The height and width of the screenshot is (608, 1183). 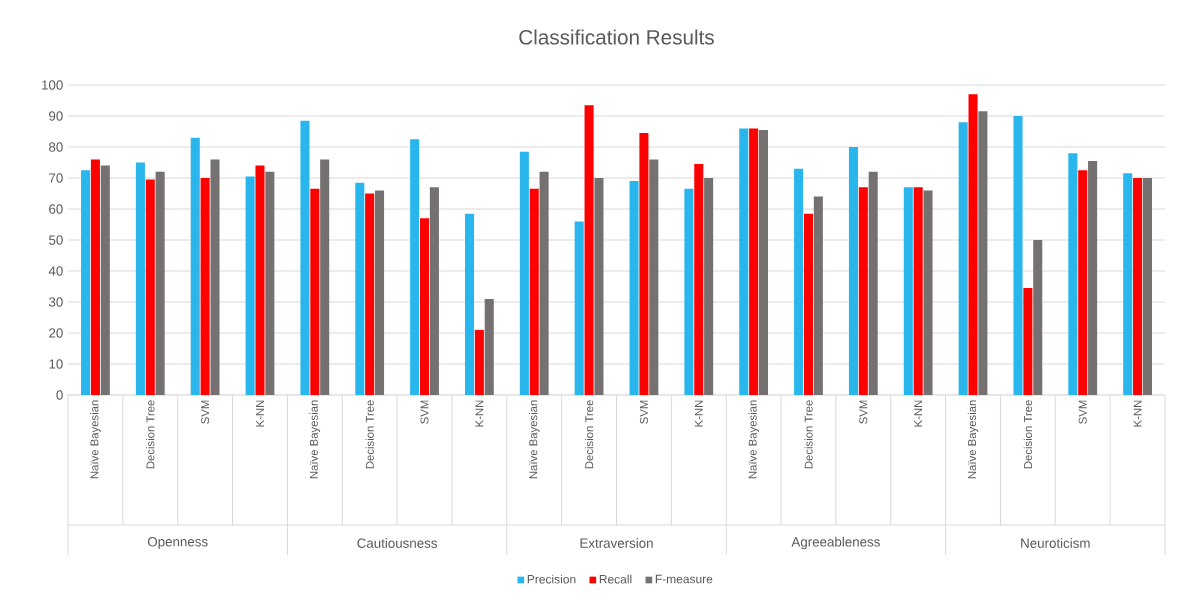 I want to click on text: Neuroticism, so click(x=1055, y=543).